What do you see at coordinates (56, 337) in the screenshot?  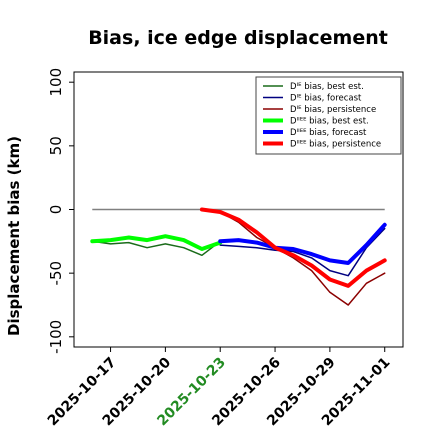 I see `y-tick-label: -100` at bounding box center [56, 337].